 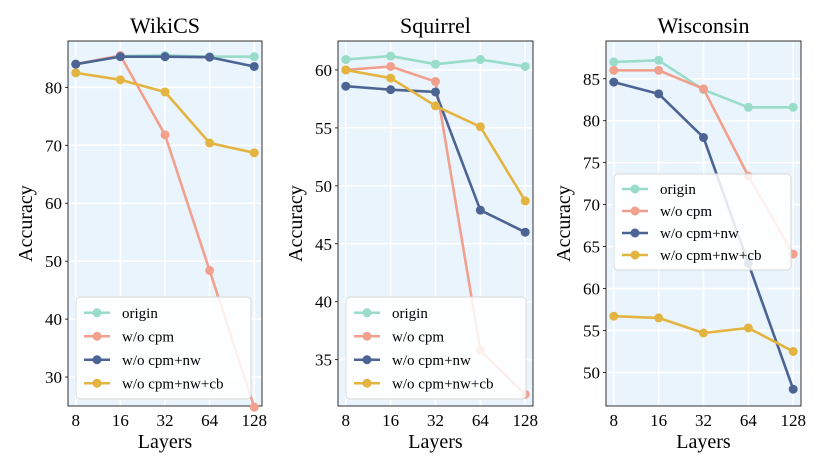 What do you see at coordinates (435, 25) in the screenshot?
I see `chart-title: Squirrel` at bounding box center [435, 25].